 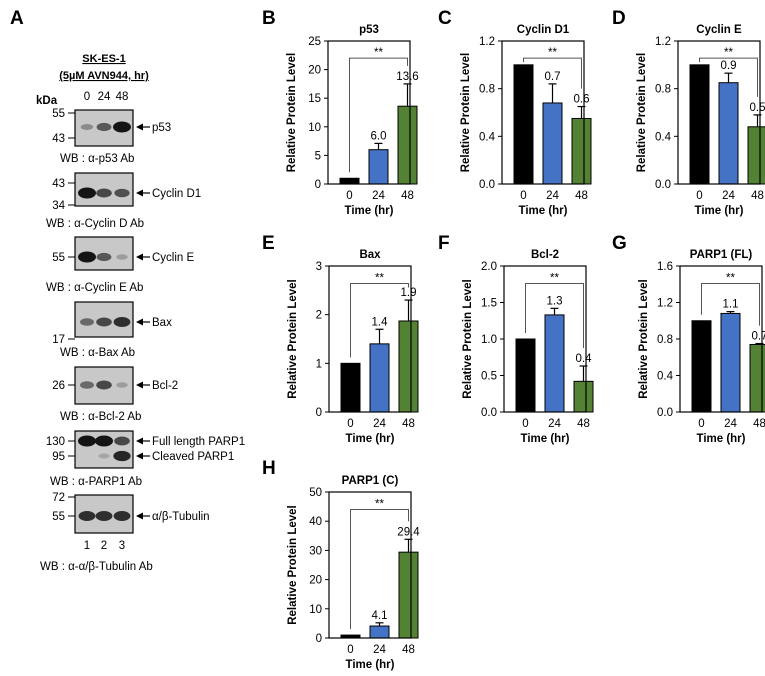 I want to click on kda-marker: 72, so click(x=58, y=498).